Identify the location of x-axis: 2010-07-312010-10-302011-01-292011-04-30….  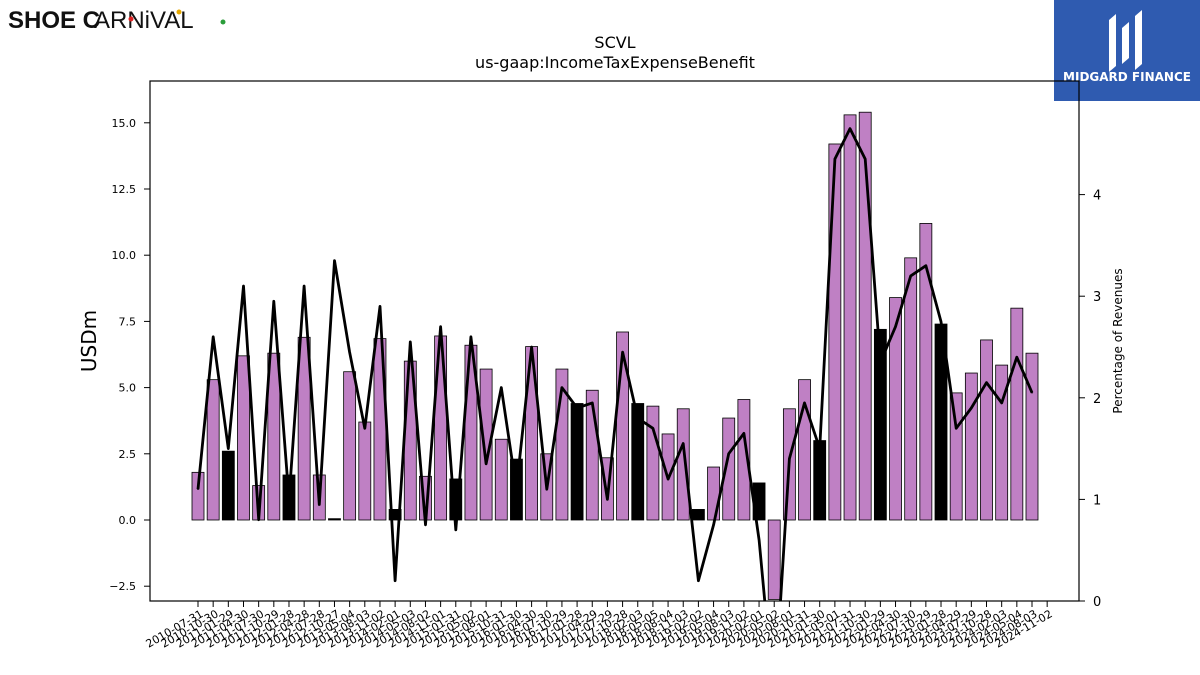
(599, 626).